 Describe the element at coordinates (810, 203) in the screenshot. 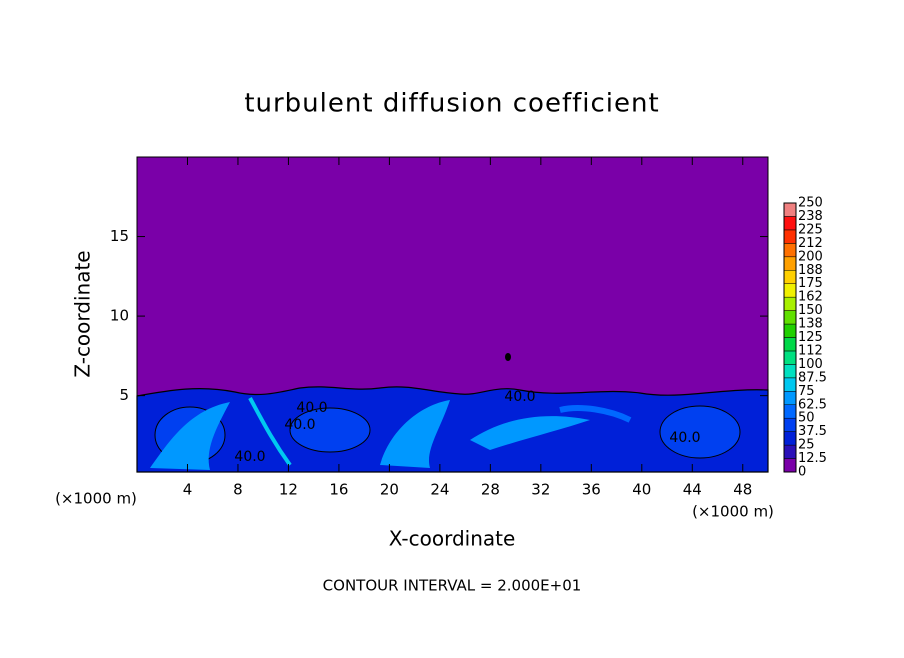

I see `colorbar-label: 250` at that location.